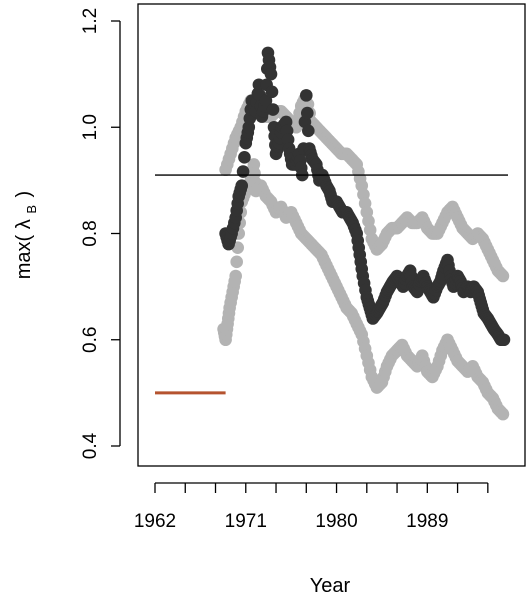  What do you see at coordinates (155, 521) in the screenshot?
I see `x-tick-label: 1962` at bounding box center [155, 521].